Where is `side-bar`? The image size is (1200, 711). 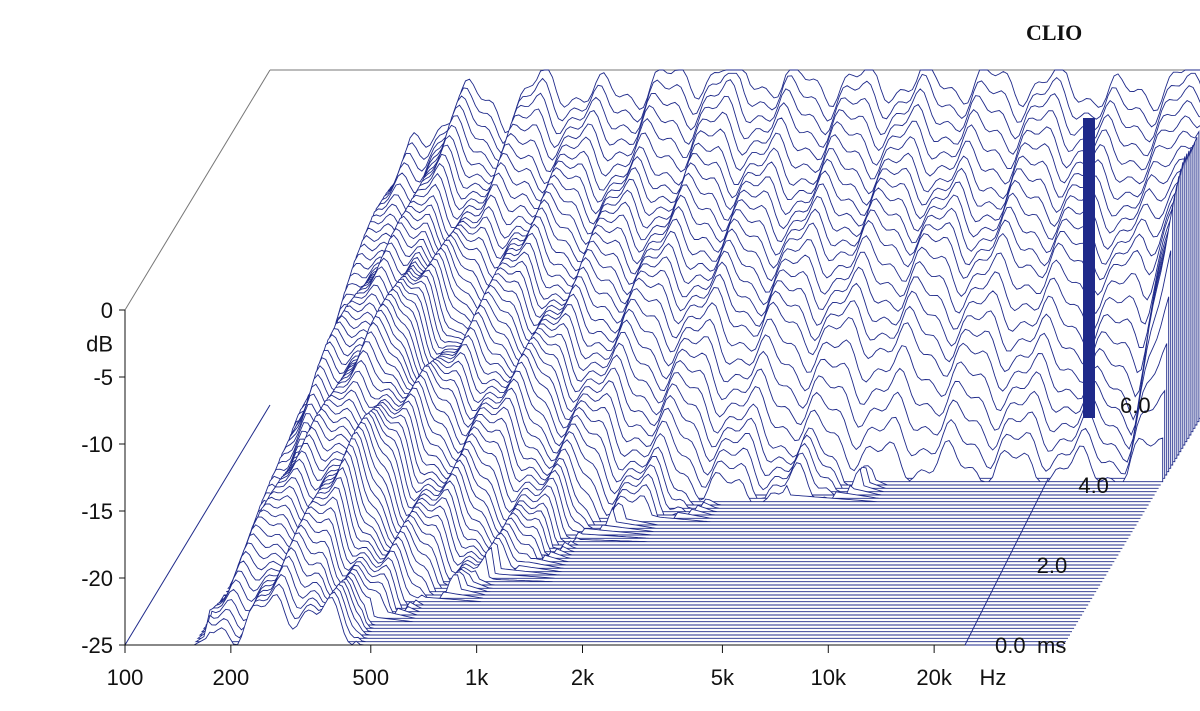 side-bar is located at coordinates (1089, 268).